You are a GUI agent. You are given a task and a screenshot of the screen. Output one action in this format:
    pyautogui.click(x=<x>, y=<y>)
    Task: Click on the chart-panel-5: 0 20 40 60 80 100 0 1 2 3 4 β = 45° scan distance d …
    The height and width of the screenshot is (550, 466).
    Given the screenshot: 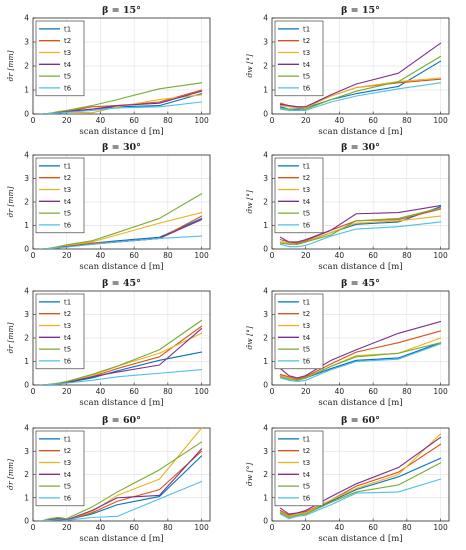 What is the action you would take?
    pyautogui.click(x=108, y=343)
    